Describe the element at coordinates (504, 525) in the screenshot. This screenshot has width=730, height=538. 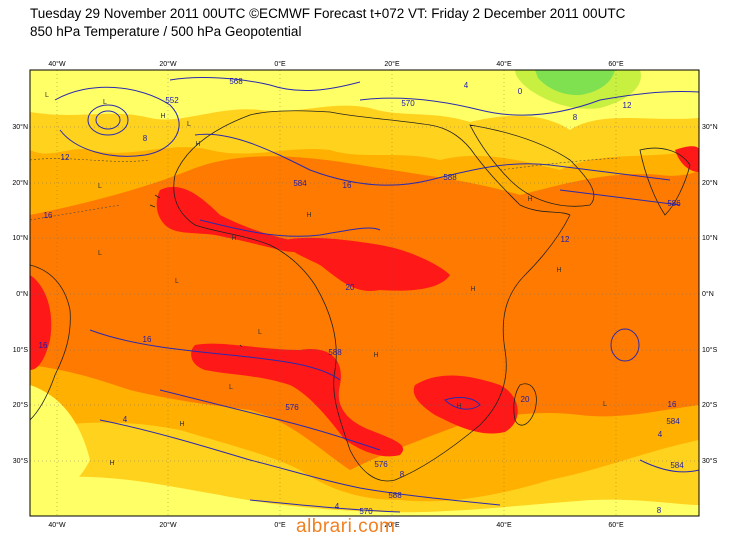
I see `bottom-lon-tick: 40°E` at that location.